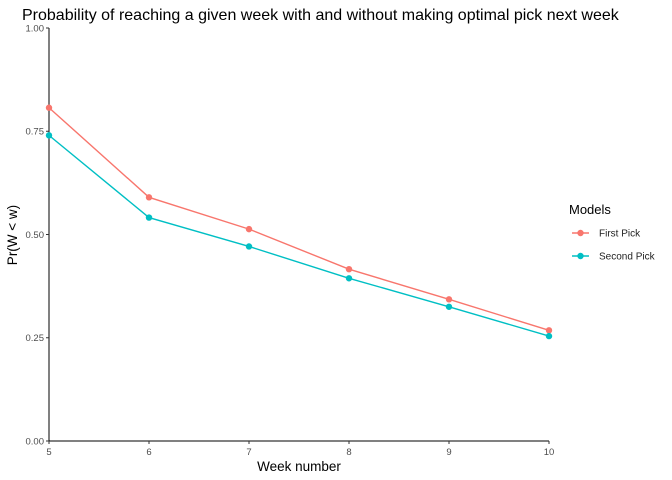 Image resolution: width=672 pixels, height=480 pixels. What do you see at coordinates (35, 338) in the screenshot?
I see `y-tick-label: 0.25` at bounding box center [35, 338].